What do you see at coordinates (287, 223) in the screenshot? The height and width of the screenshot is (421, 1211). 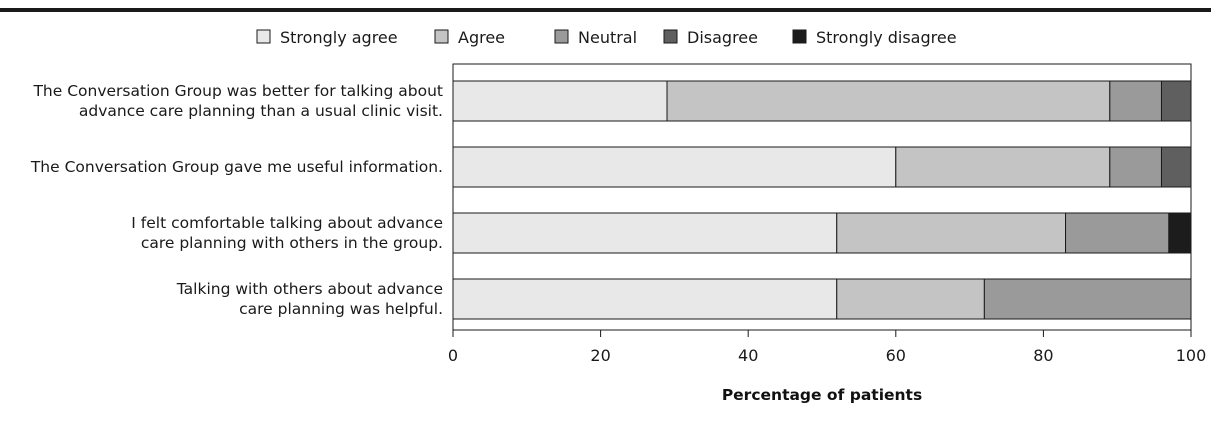 I see `category-label-line: I felt comfortable talking about advance` at bounding box center [287, 223].